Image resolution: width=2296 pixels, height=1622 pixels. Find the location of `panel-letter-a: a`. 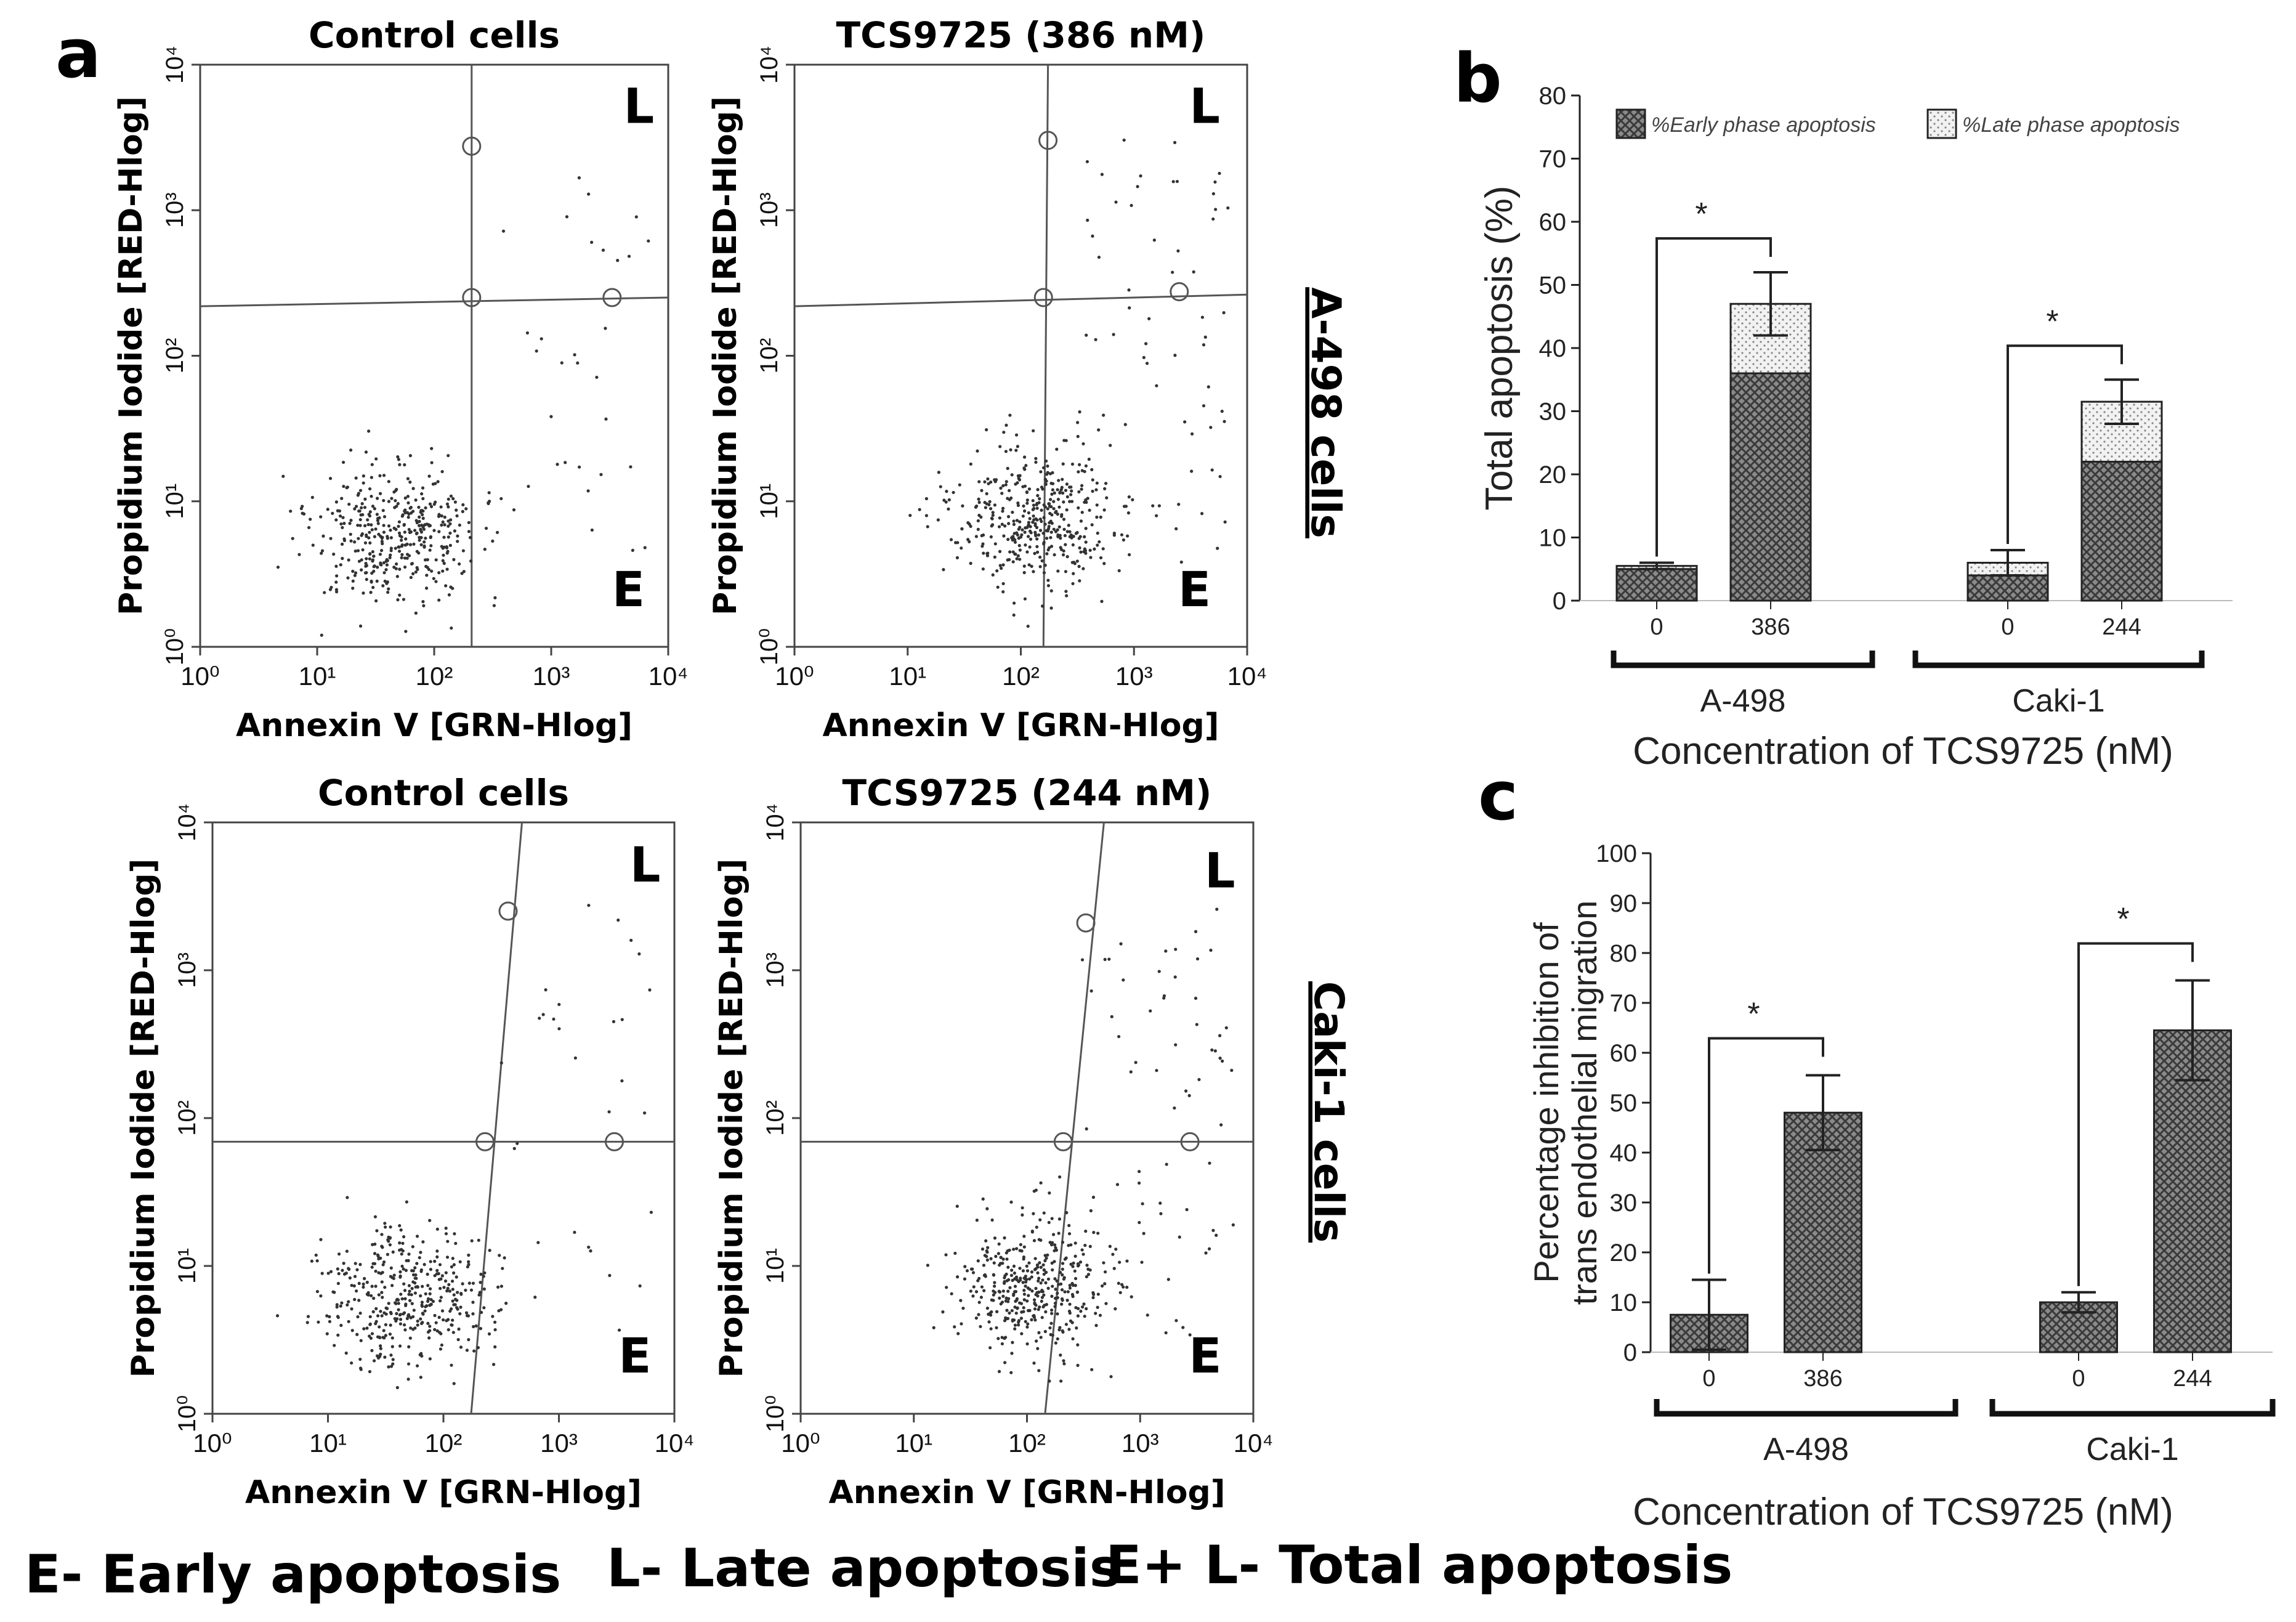

panel-letter-a: a is located at coordinates (78, 53).